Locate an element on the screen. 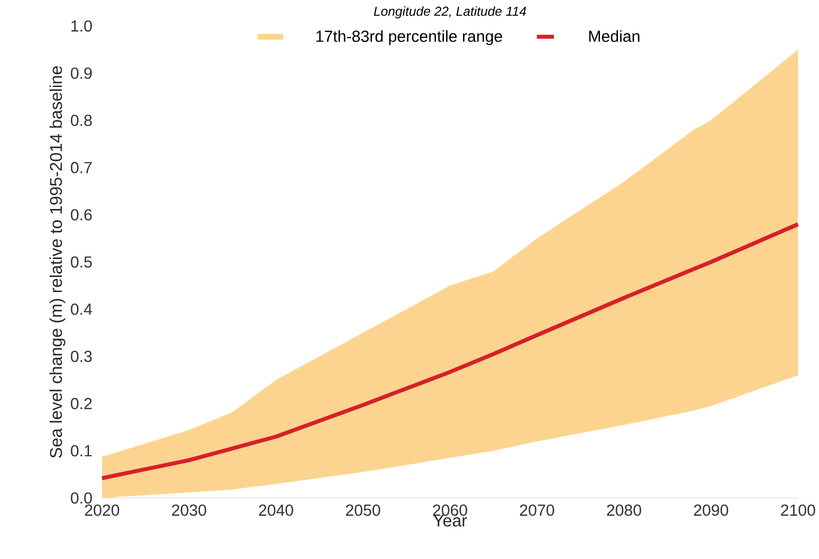 The image size is (819, 559). y-tick-label: 0.8 is located at coordinates (81, 120).